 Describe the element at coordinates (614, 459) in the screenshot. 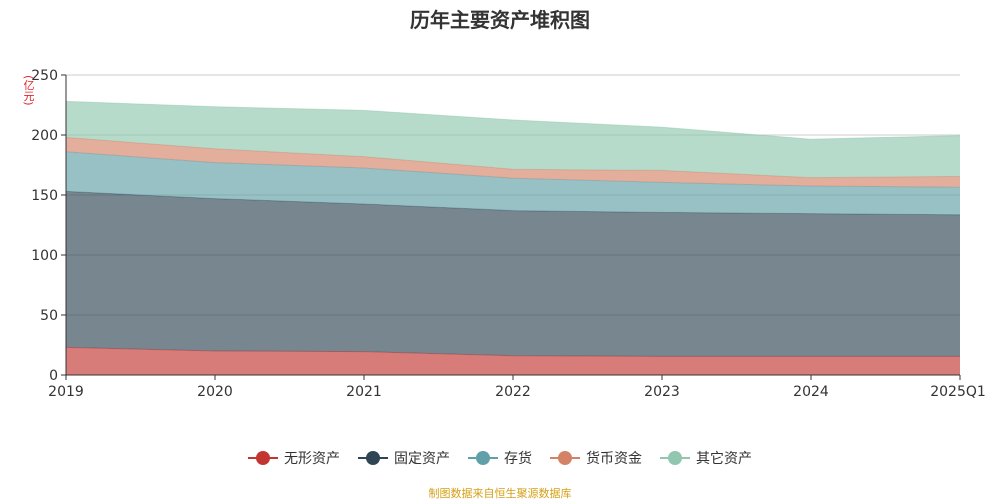

I see `legend-label: 货币资金` at that location.